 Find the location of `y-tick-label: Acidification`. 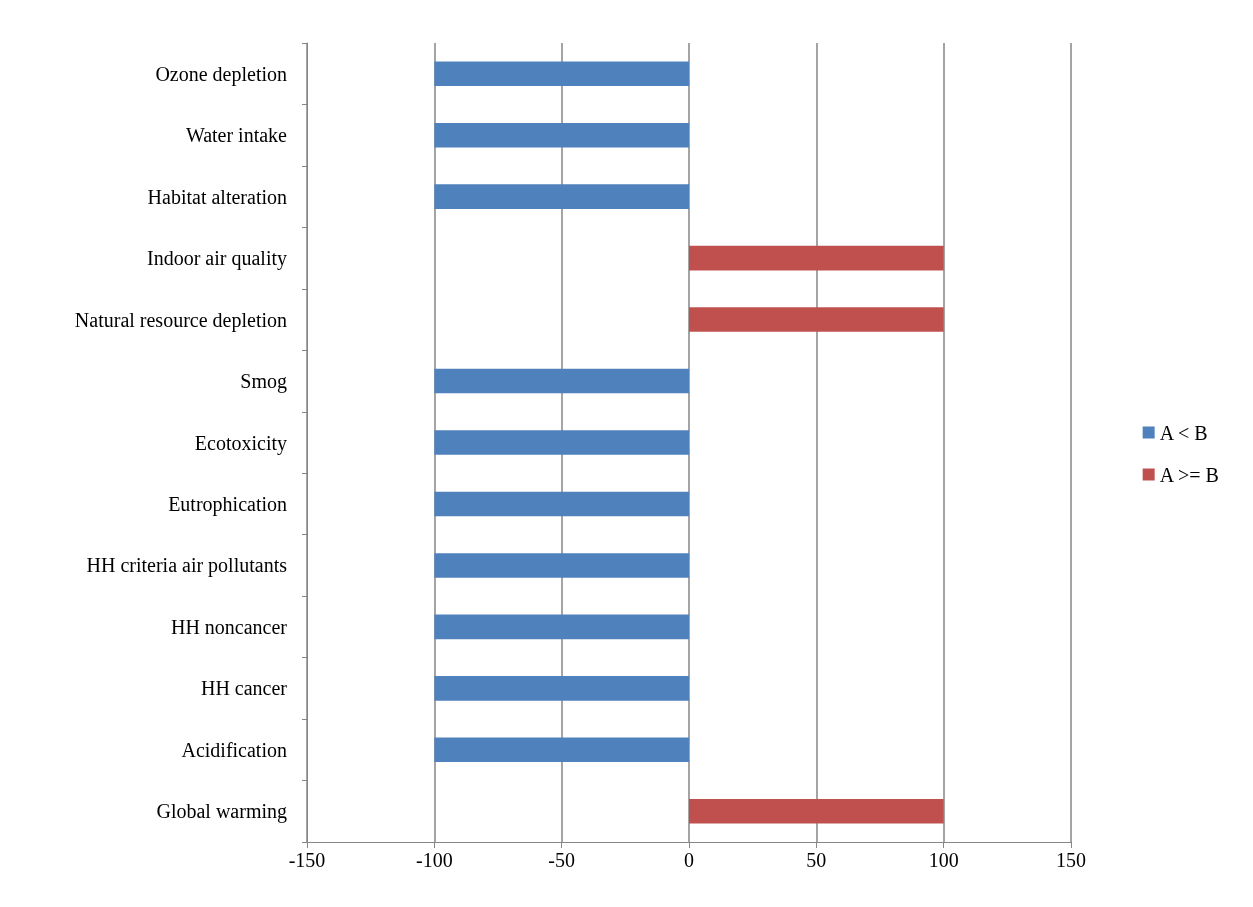

y-tick-label: Acidification is located at coordinates (234, 749).